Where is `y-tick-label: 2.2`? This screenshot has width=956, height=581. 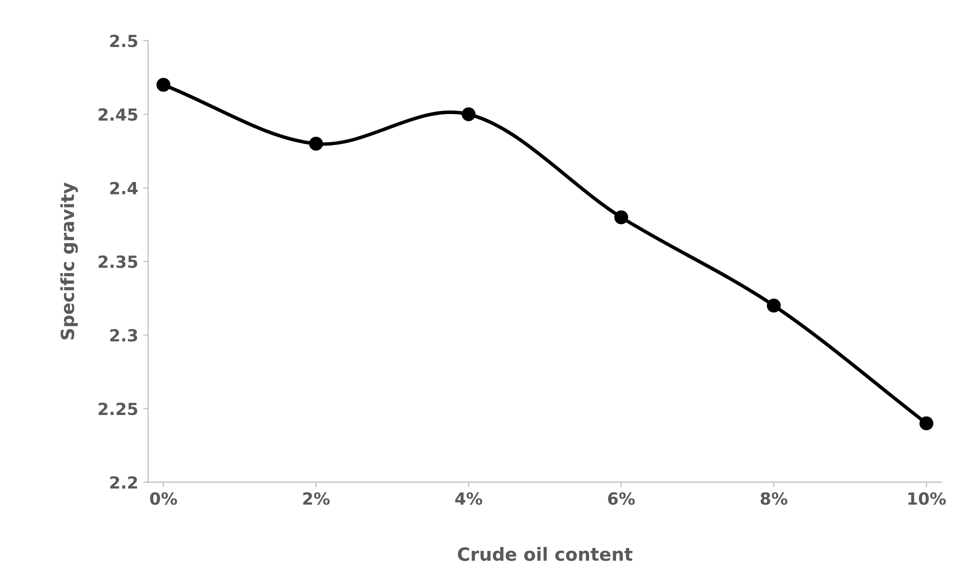 y-tick-label: 2.2 is located at coordinates (124, 482).